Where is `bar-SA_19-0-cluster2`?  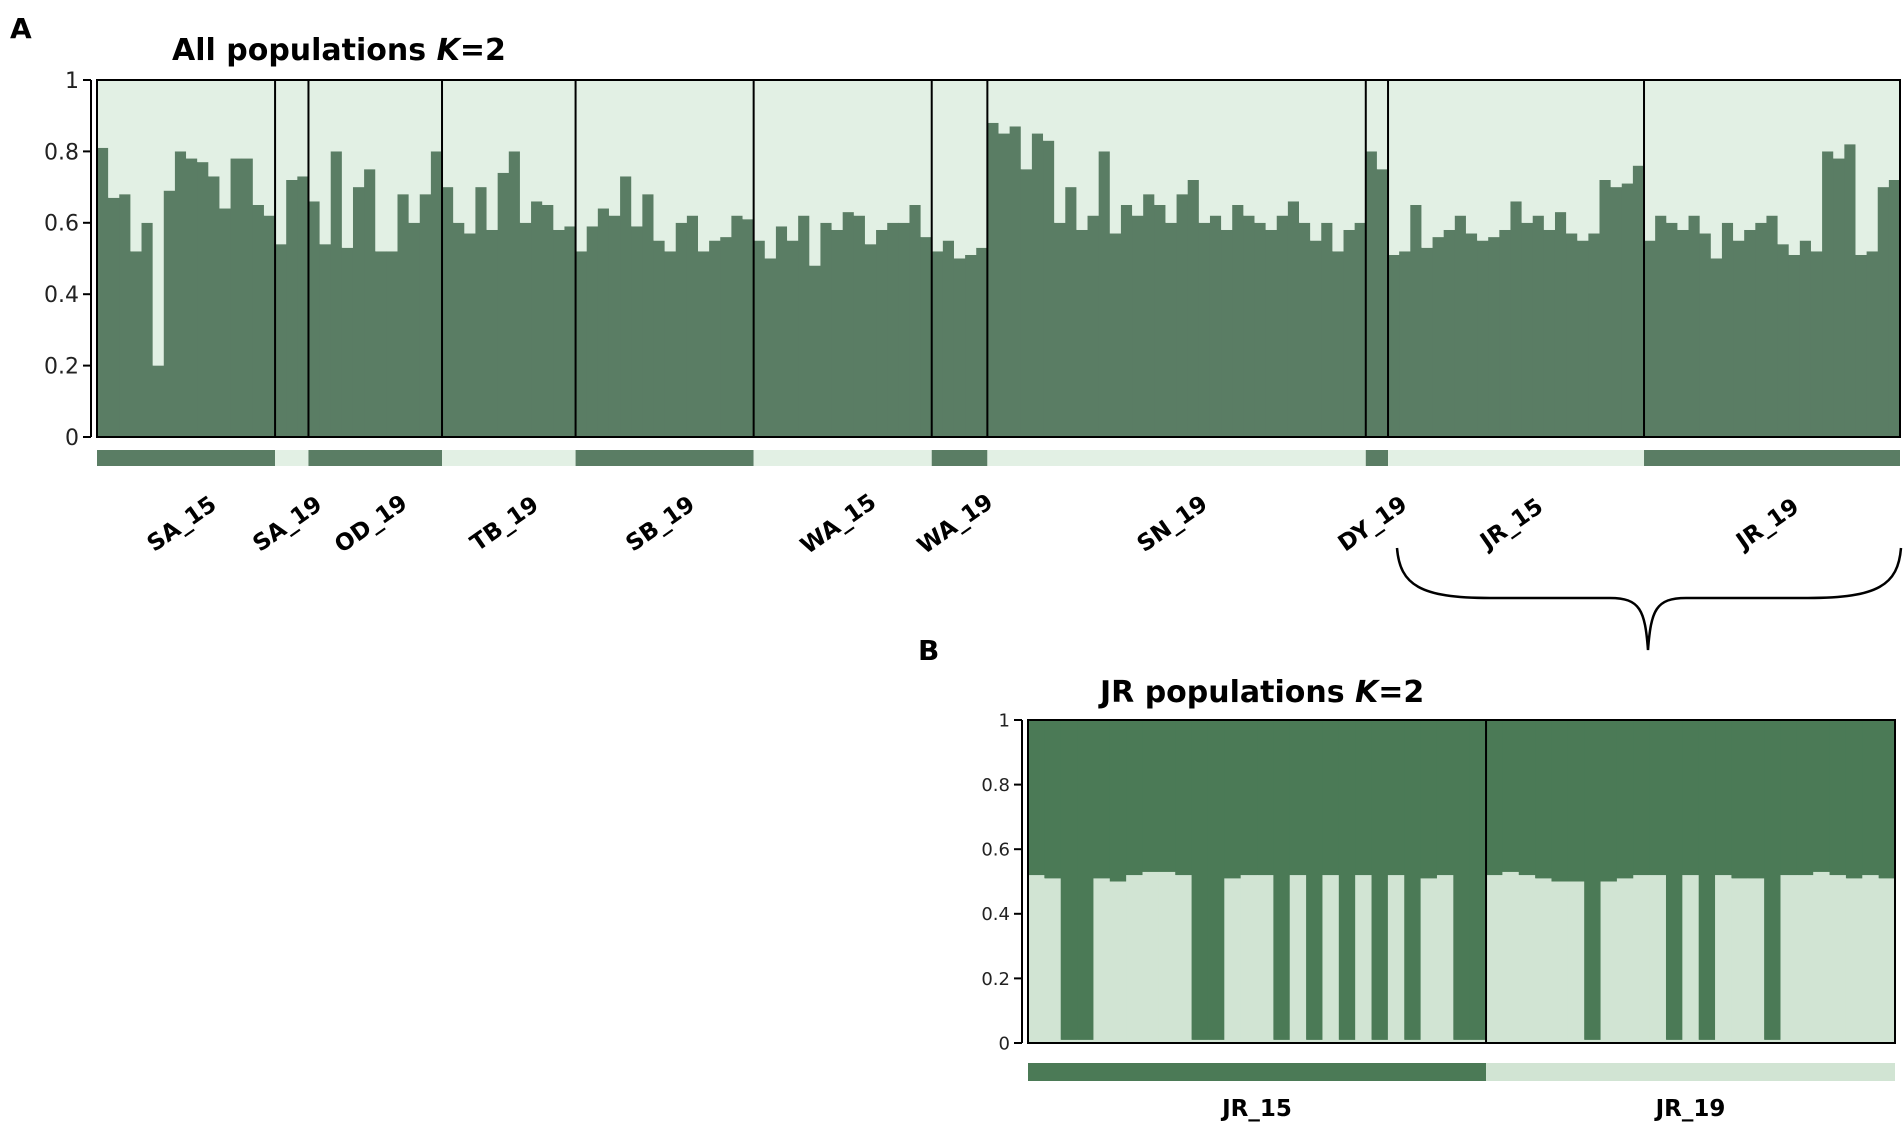
bar-SA_19-0-cluster2 is located at coordinates (281, 162).